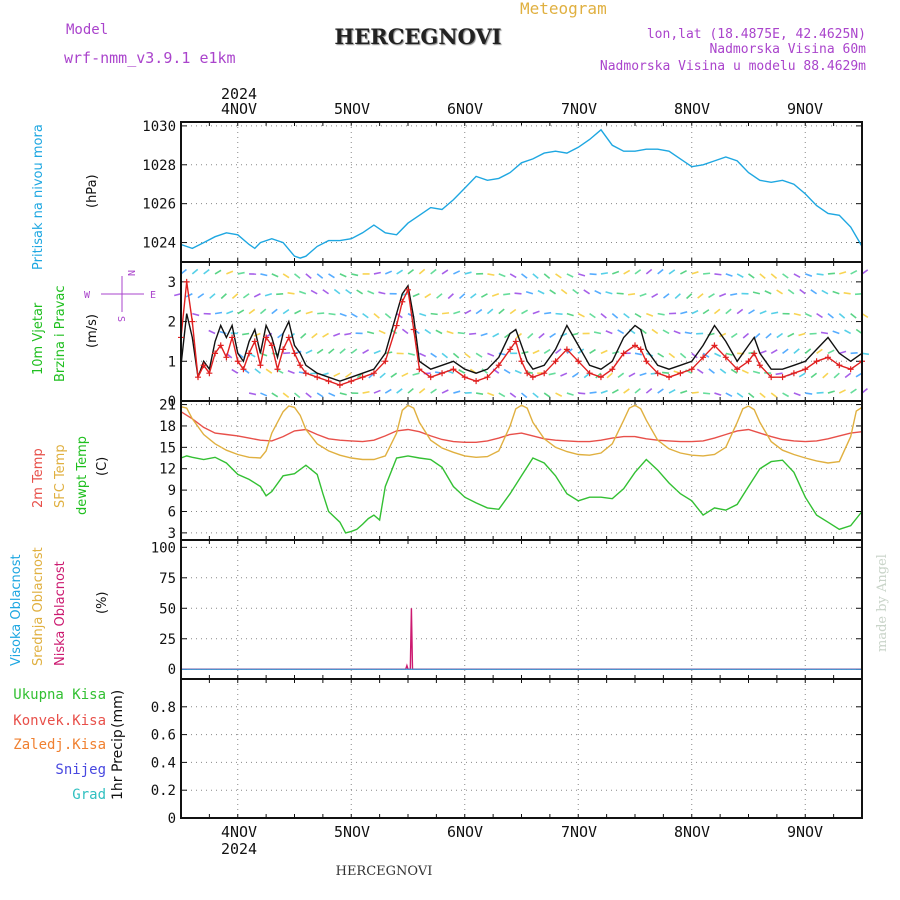 The image size is (900, 900). I want to click on cloud-unit: (%), so click(102, 603).